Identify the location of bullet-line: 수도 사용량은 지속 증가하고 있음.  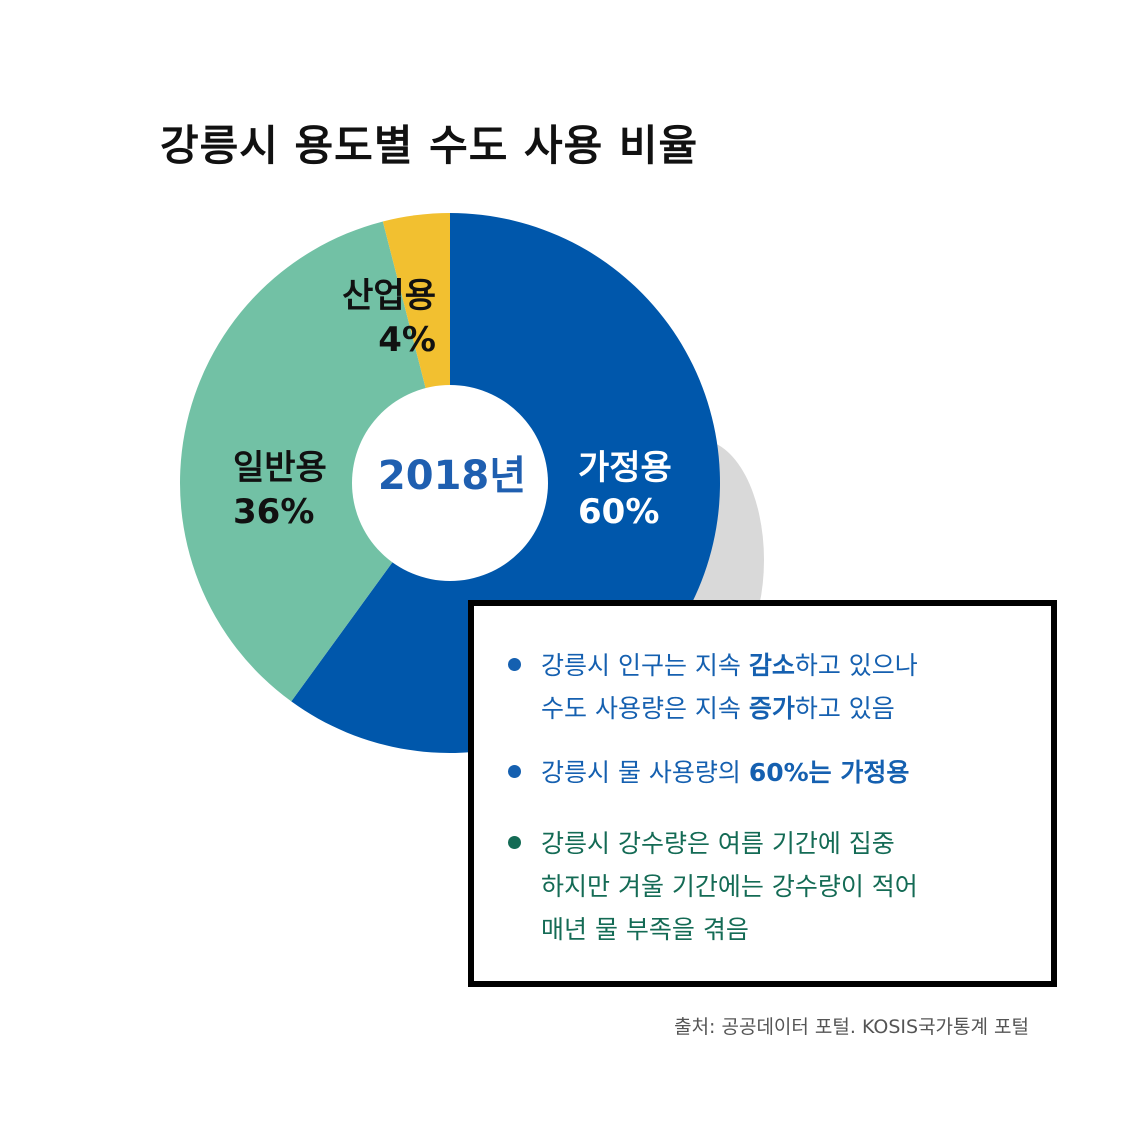
(729, 708).